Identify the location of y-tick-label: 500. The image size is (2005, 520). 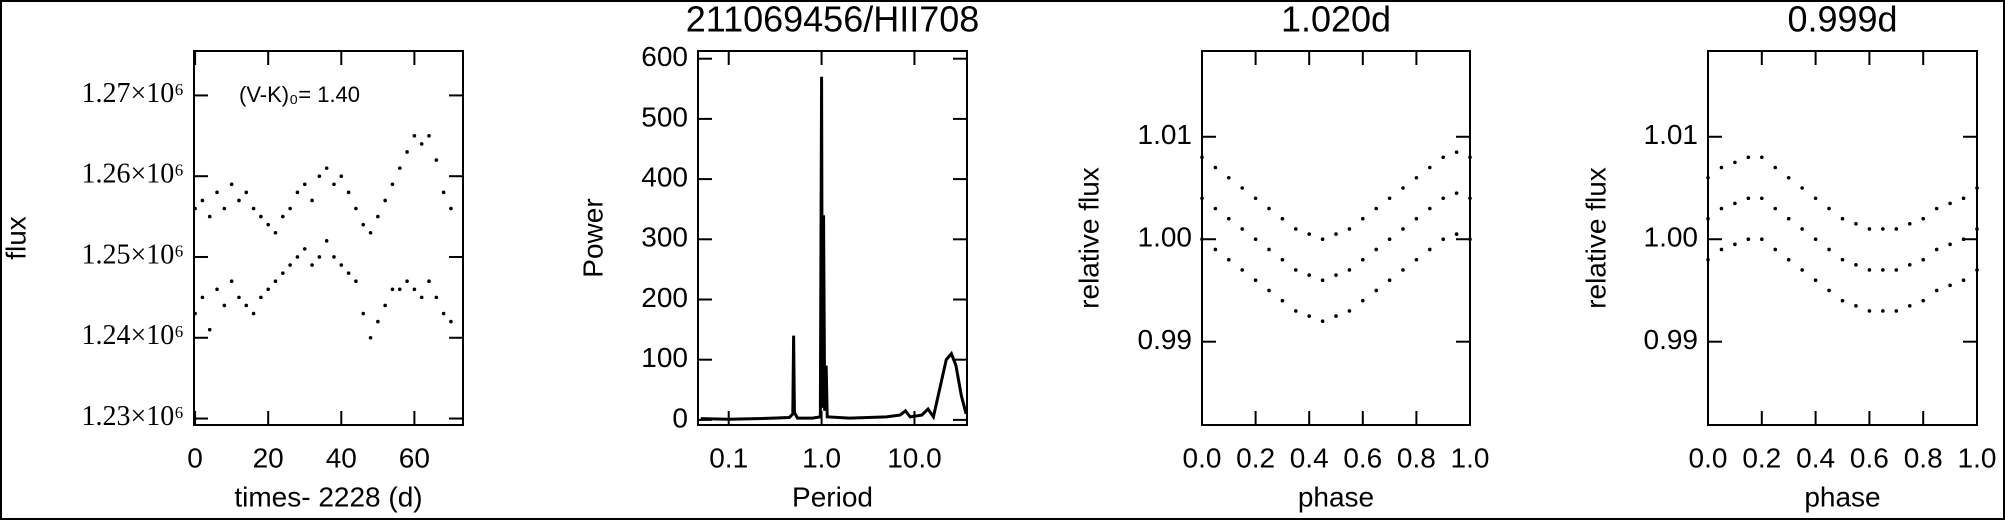
(664, 116).